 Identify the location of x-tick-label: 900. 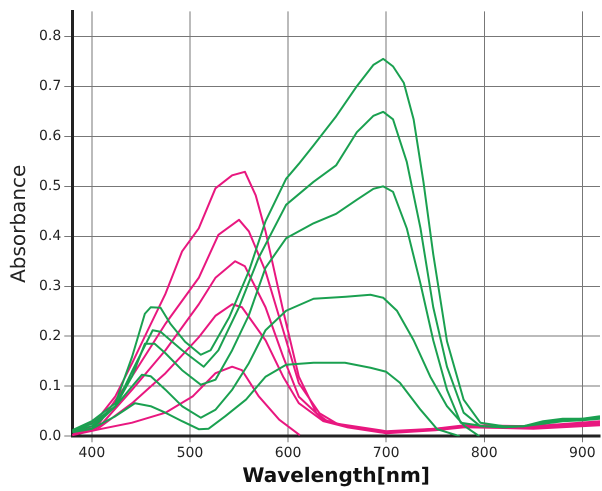
(582, 453).